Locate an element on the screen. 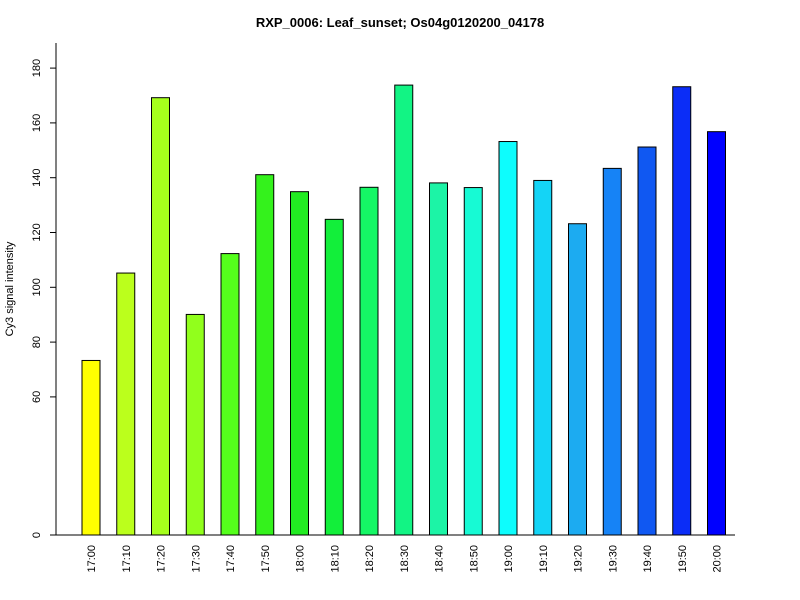 Image resolution: width=800 pixels, height=600 pixels. x-tick-label: 17:20 is located at coordinates (162, 559).